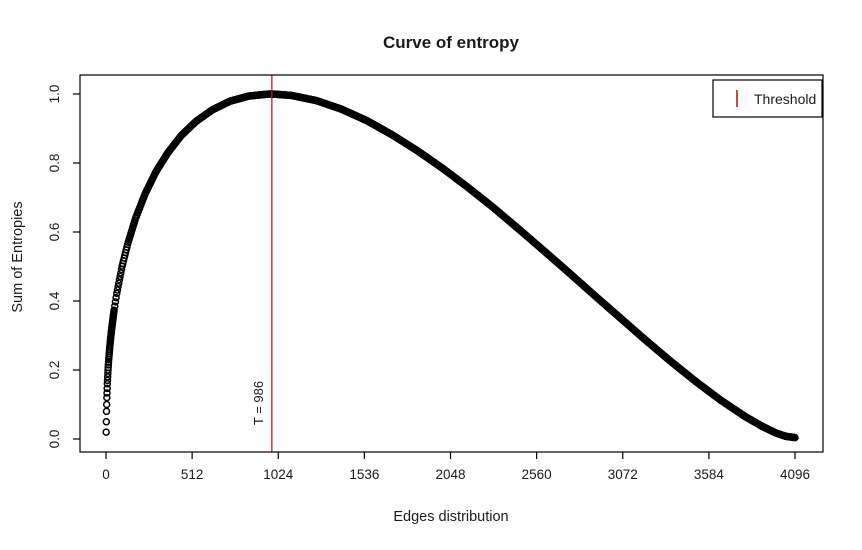 This screenshot has height=550, width=862. Describe the element at coordinates (278, 474) in the screenshot. I see `x-tick-label: 1024` at that location.